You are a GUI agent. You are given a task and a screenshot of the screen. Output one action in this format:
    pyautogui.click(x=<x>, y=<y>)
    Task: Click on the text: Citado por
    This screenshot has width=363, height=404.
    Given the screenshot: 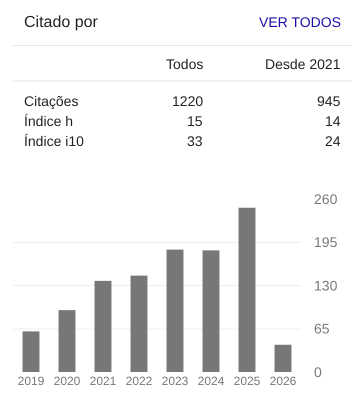 What is the action you would take?
    pyautogui.click(x=61, y=22)
    